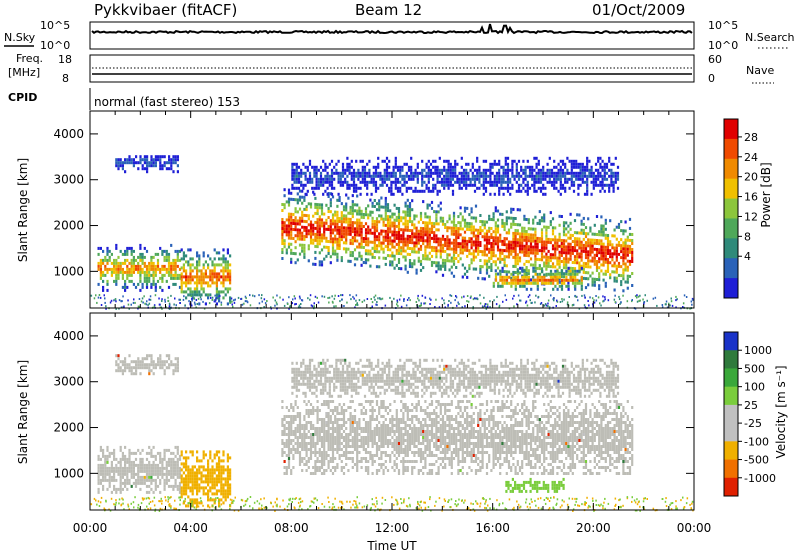  I want to click on date-title: 01/Oct/2009, so click(638, 10).